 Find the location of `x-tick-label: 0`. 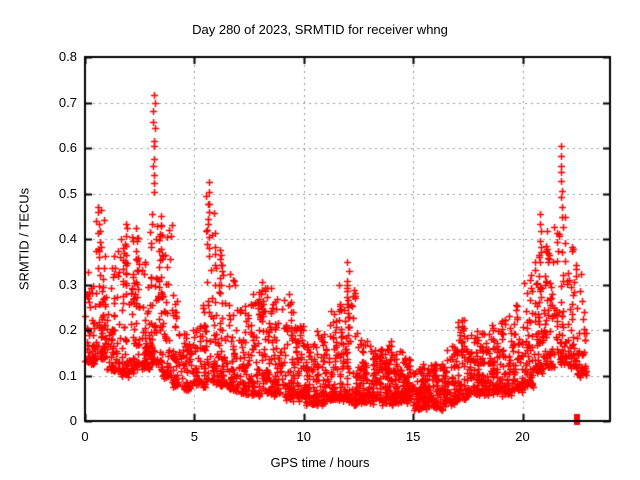

x-tick-label: 0 is located at coordinates (85, 436).